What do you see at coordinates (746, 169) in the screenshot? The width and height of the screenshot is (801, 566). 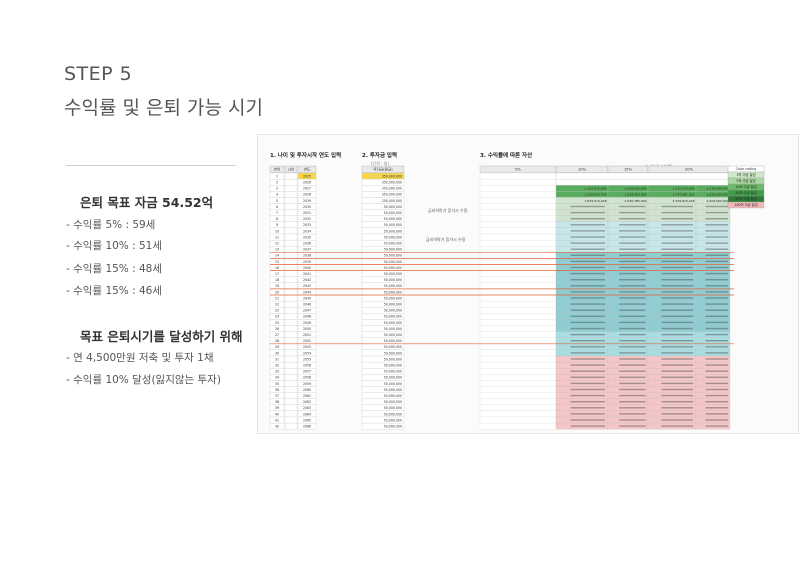 I see `legend-header: Color coding` at bounding box center [746, 169].